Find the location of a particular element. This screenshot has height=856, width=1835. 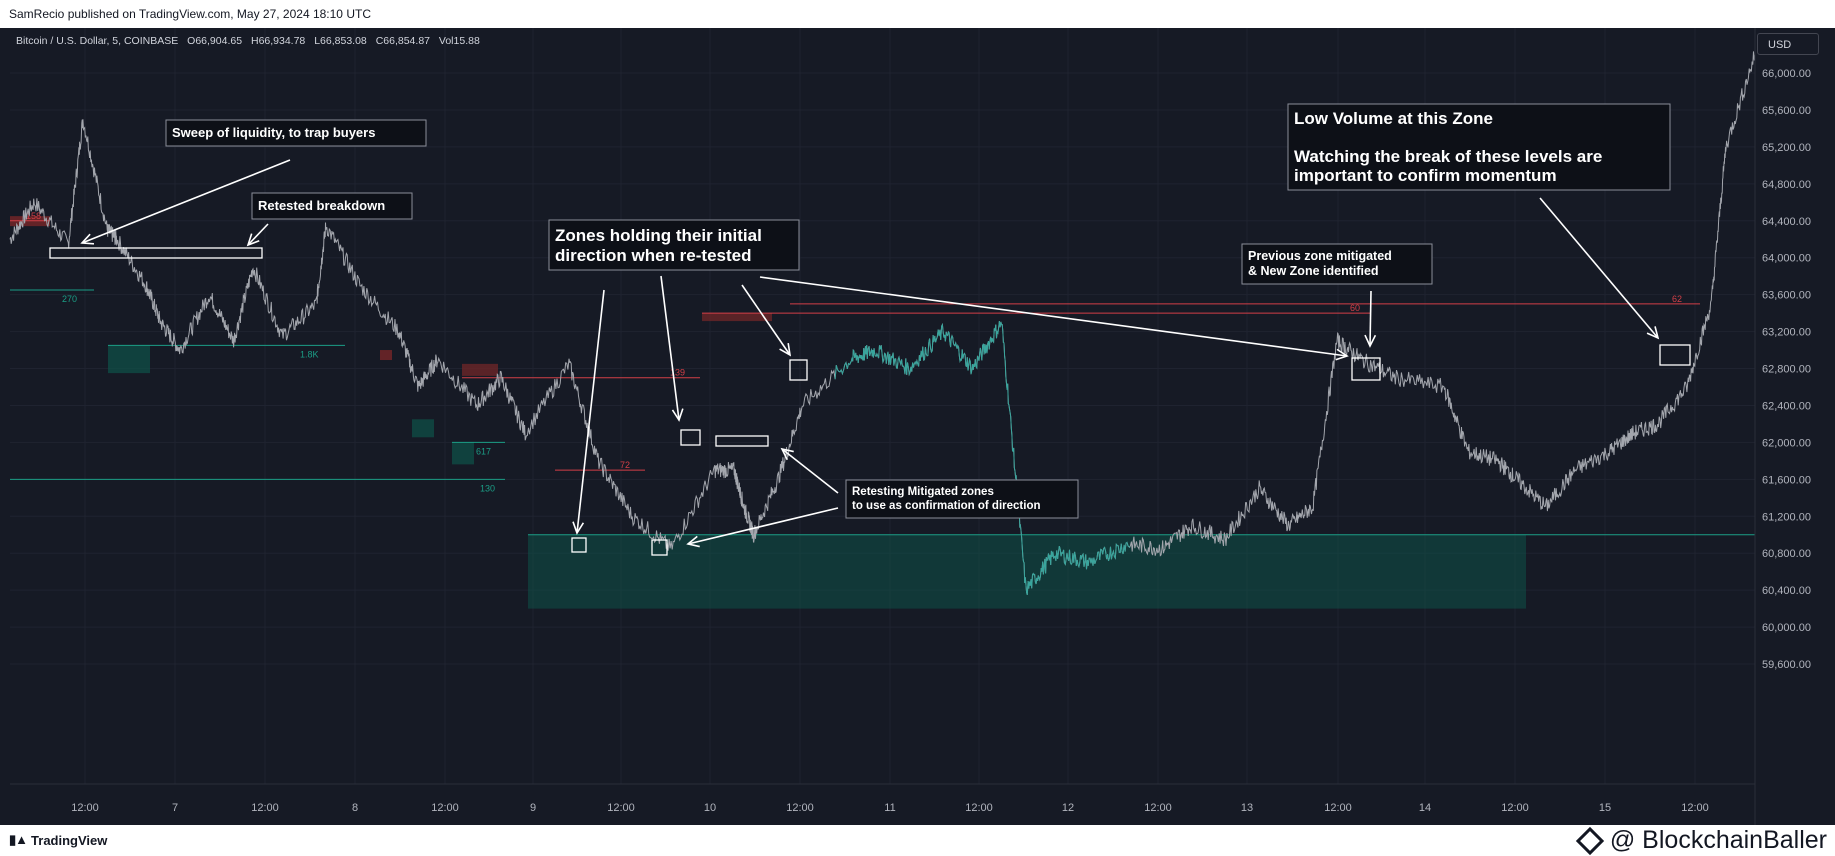

price-tick-label: 61,200.00 is located at coordinates (1786, 517).